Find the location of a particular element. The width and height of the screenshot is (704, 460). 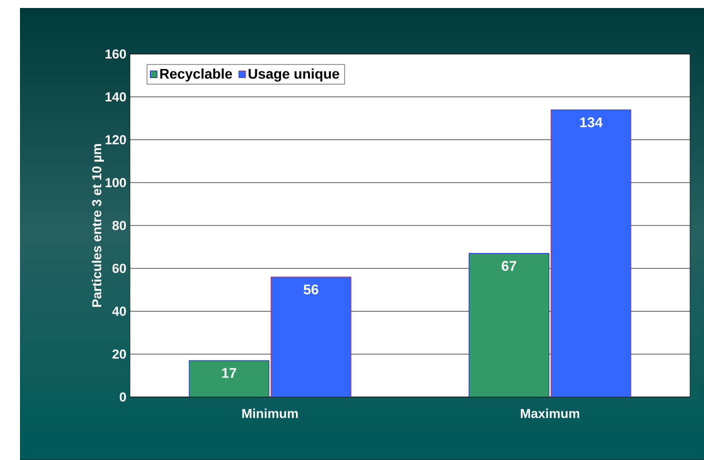

legend-label: Recyclable is located at coordinates (196, 75).